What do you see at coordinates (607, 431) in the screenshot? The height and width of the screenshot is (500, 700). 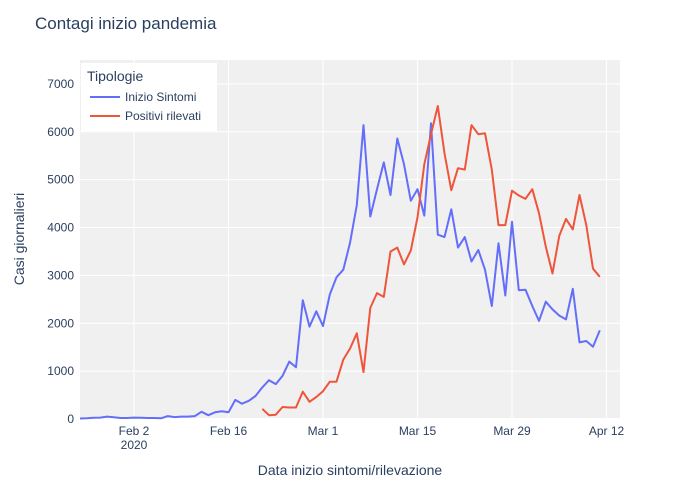 I see `x-tick-label: Apr 12` at bounding box center [607, 431].